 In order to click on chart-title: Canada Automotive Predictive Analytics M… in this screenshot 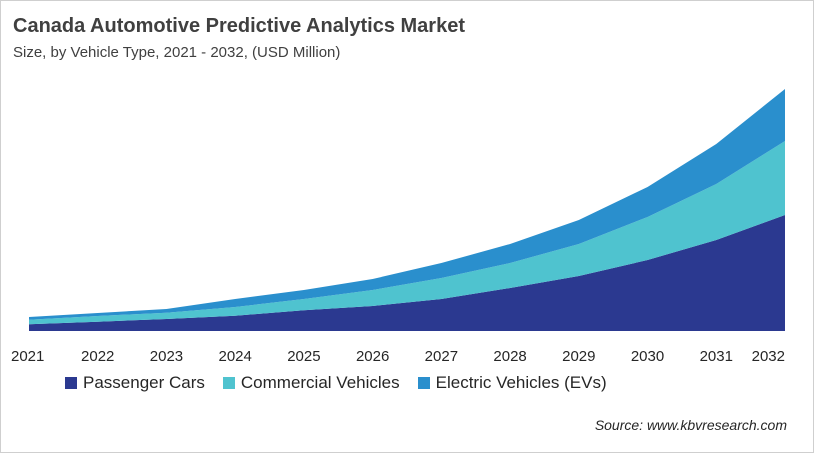, I will do `click(239, 26)`.